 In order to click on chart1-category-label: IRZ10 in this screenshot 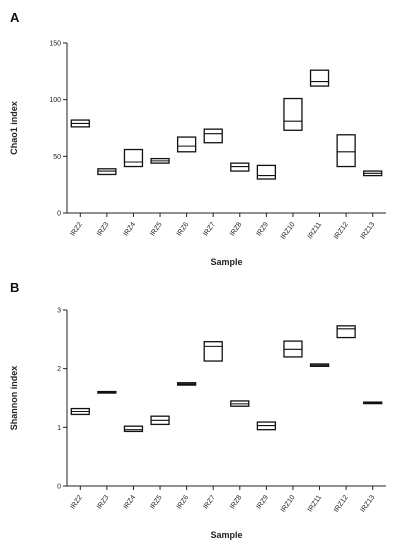, I will do `click(288, 504)`.